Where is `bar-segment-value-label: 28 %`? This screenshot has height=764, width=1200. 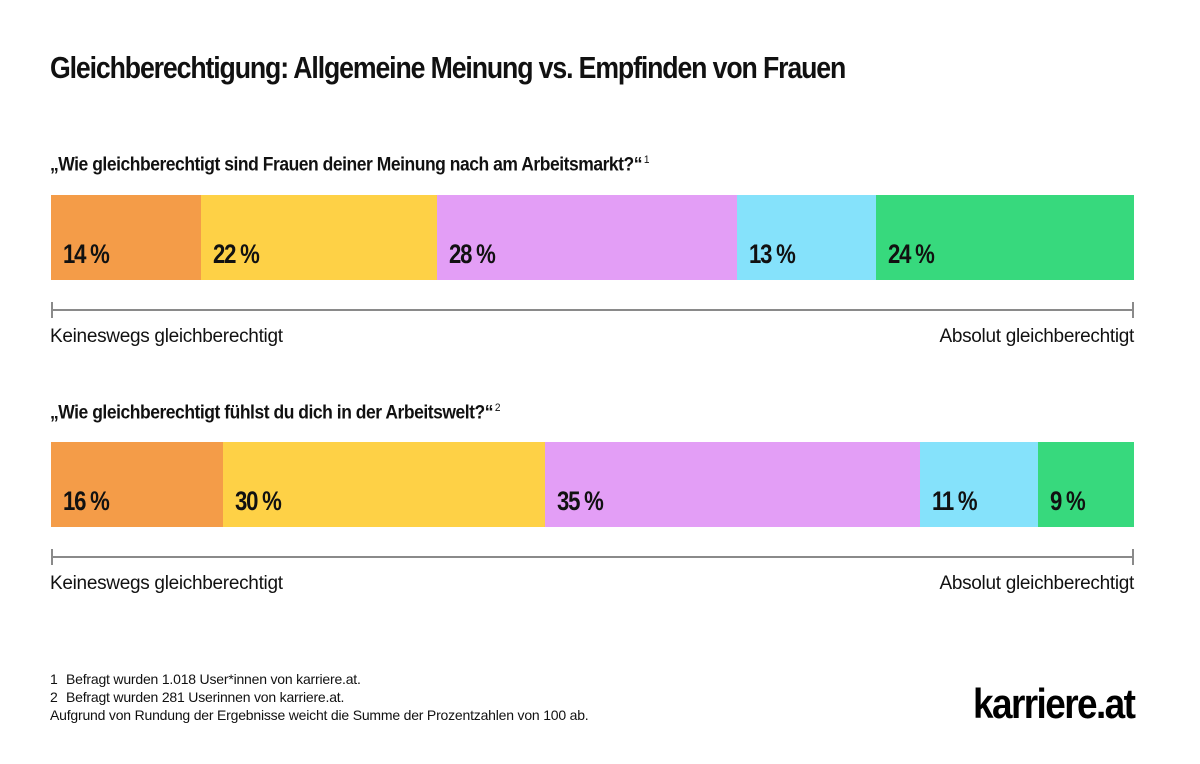
bar-segment-value-label: 28 % is located at coordinates (472, 254).